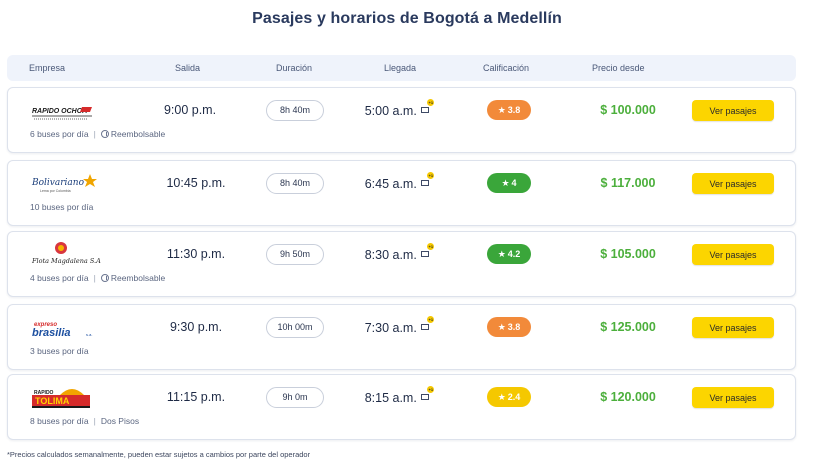  I want to click on rapido-ochoa-logo: RAPIDO OCHOA, so click(62, 113).